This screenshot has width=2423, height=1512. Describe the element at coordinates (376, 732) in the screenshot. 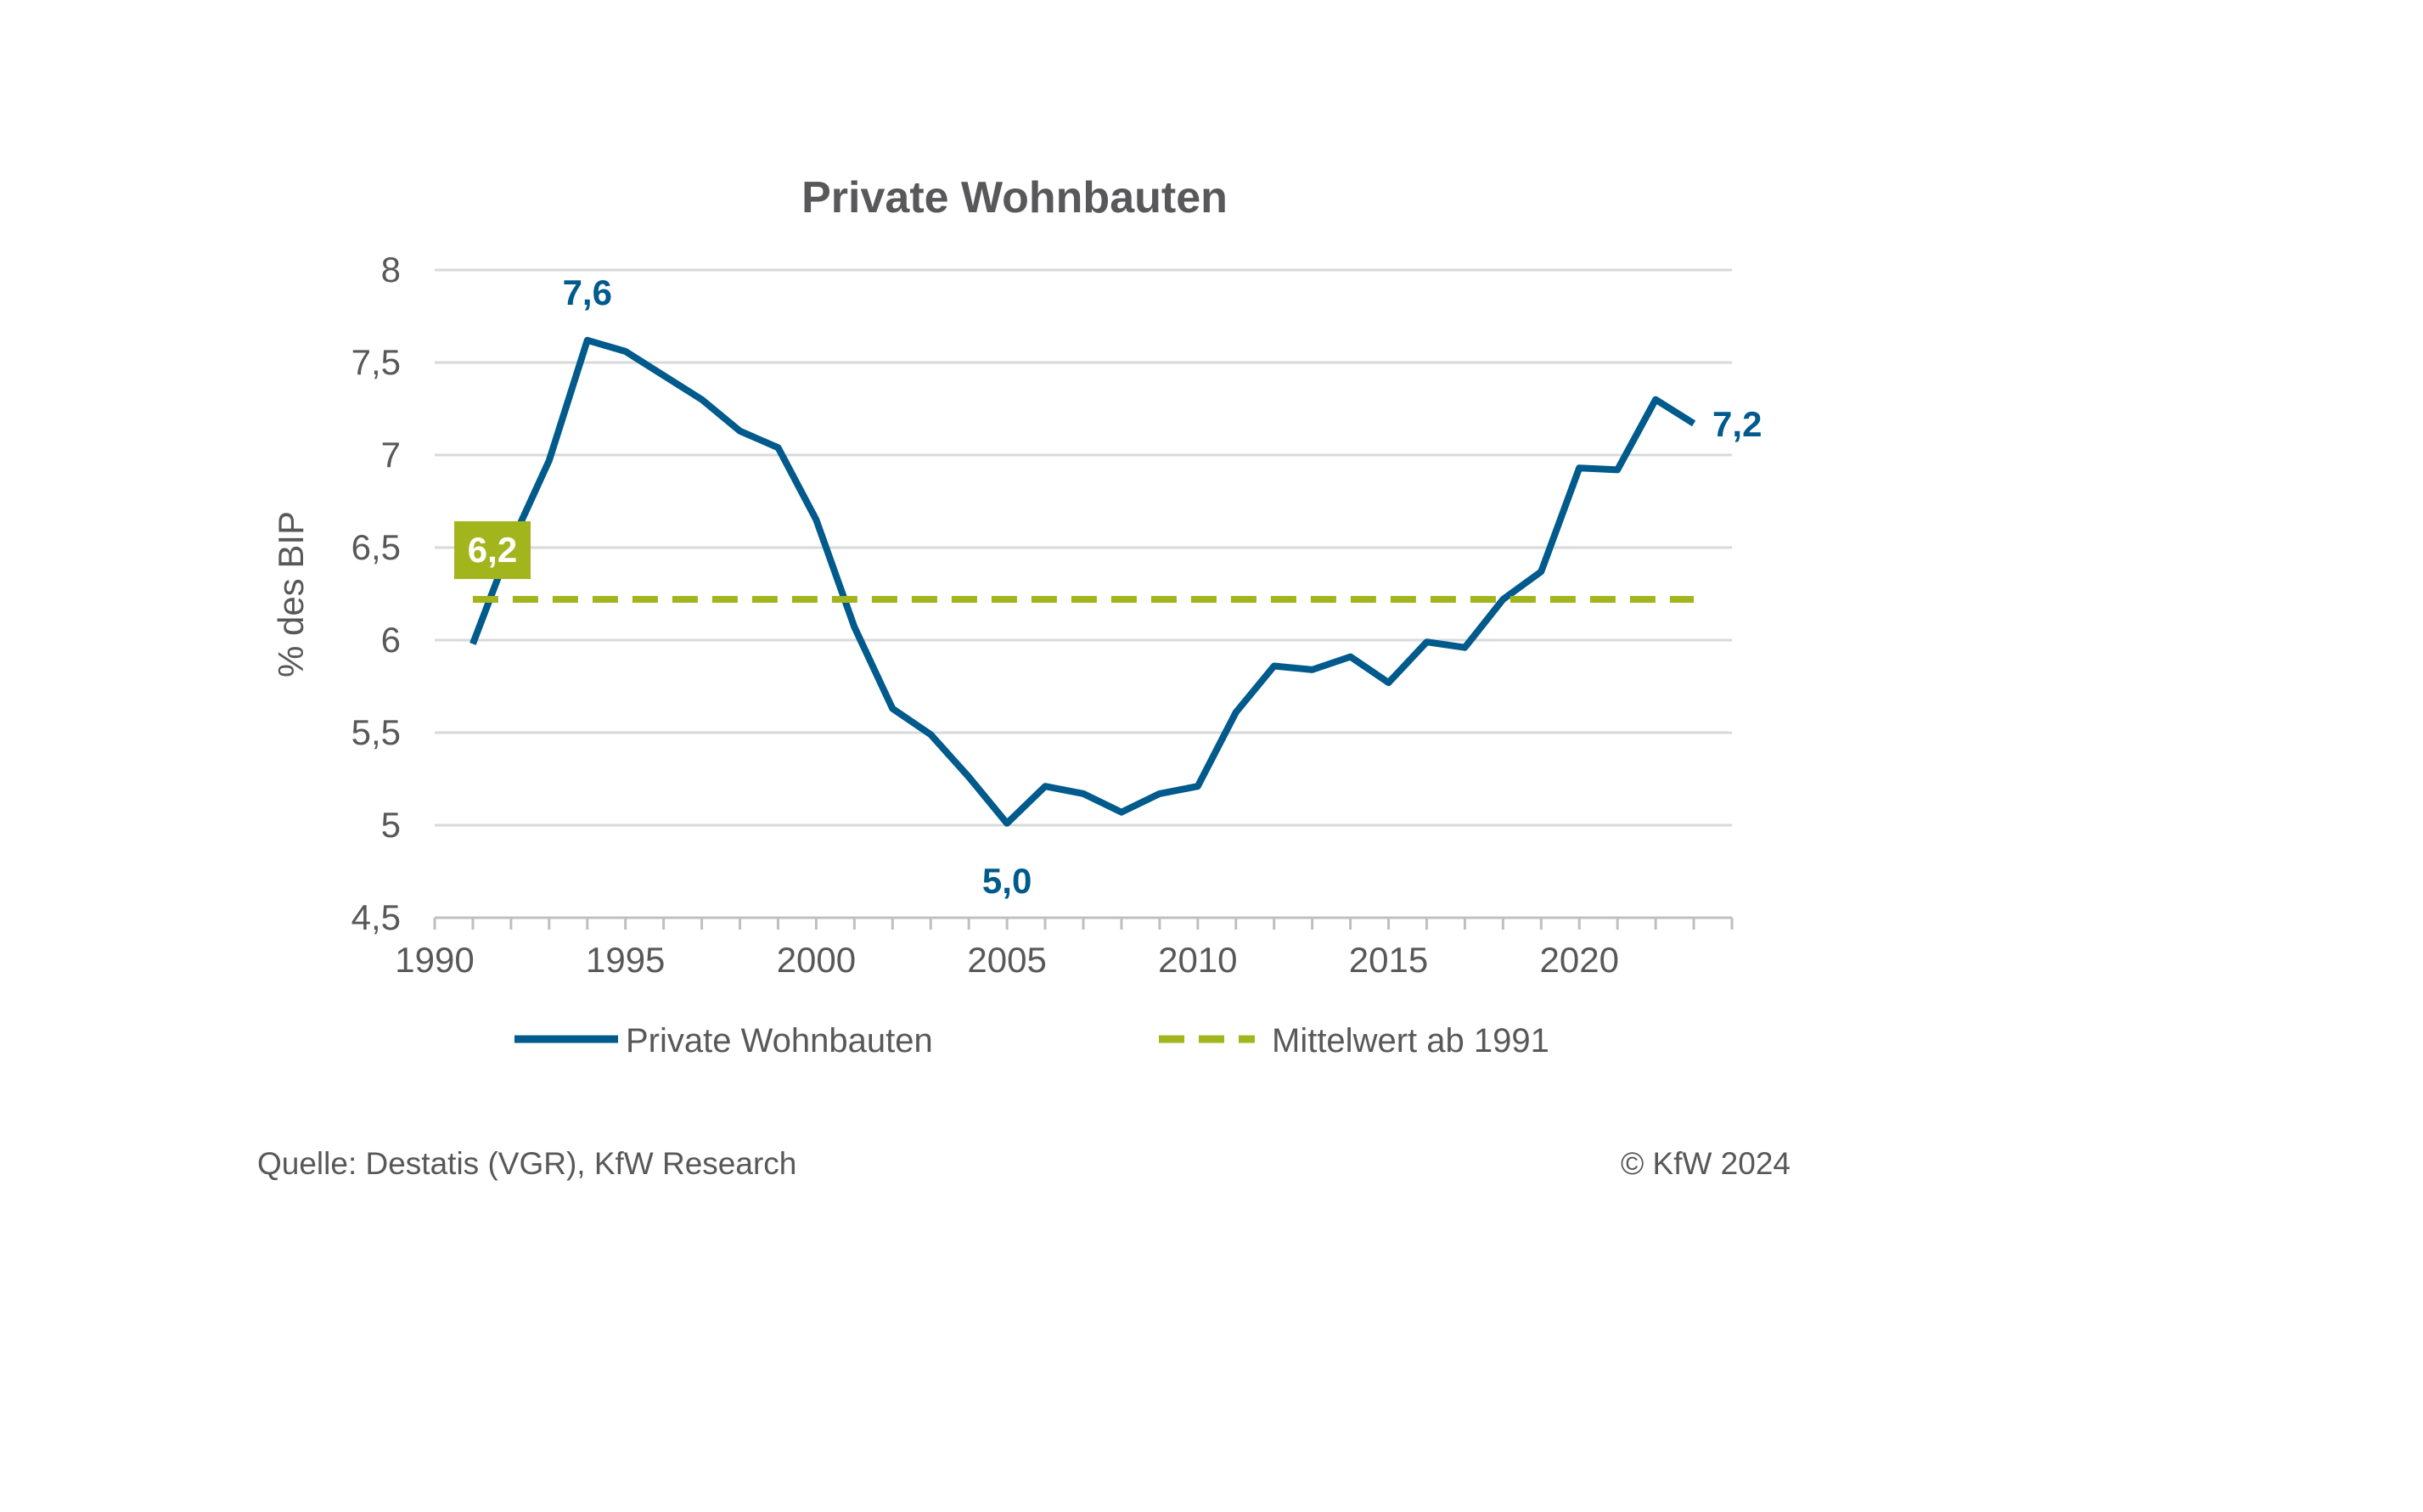

I see `y-tick-label: 5,5` at that location.